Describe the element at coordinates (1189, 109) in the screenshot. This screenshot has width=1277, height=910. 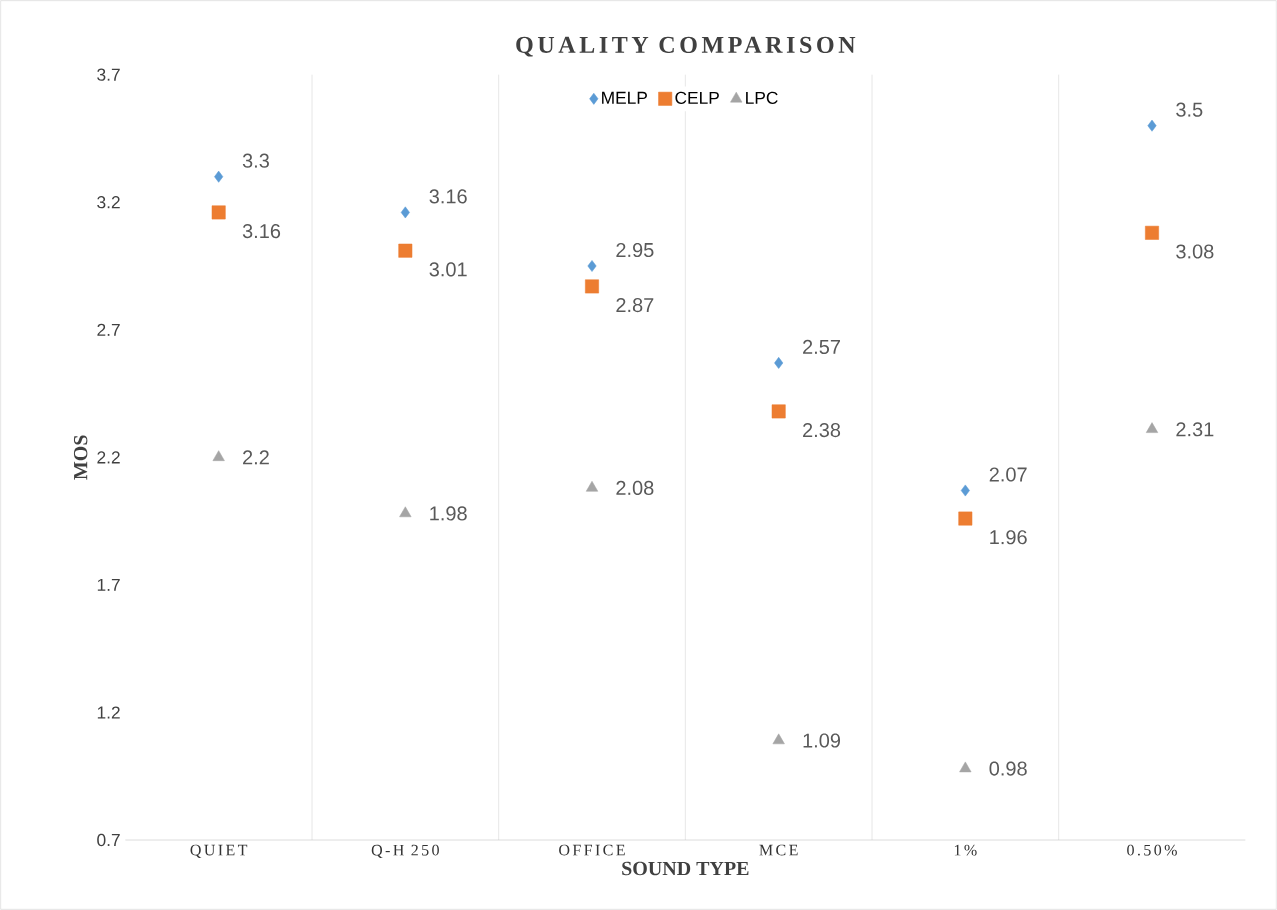
I see `data-label: 3.5` at that location.